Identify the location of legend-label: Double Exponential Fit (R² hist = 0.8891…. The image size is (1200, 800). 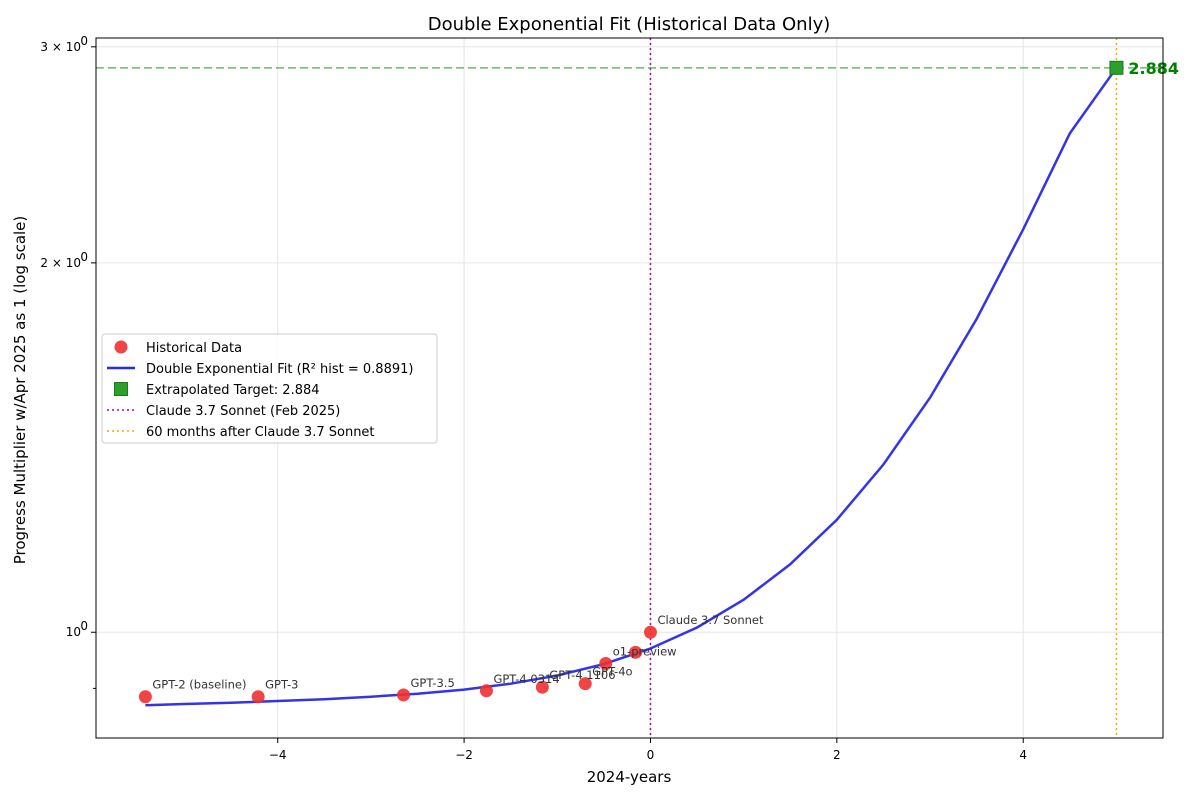
(279, 369).